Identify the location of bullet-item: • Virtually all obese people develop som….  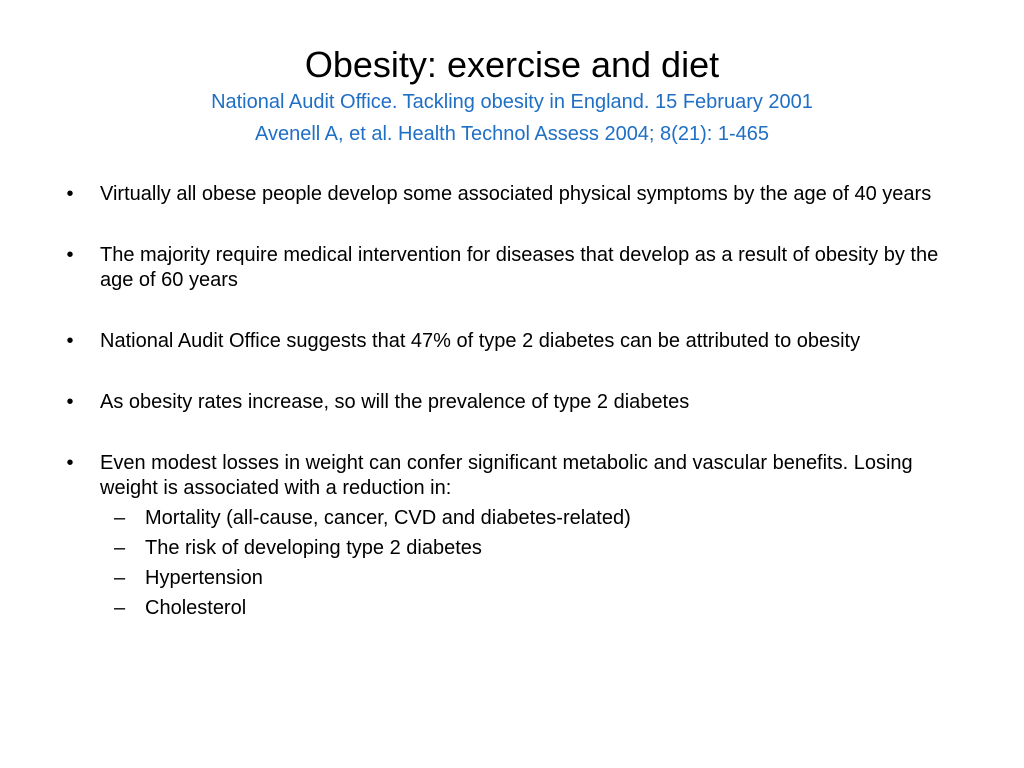
(511, 194).